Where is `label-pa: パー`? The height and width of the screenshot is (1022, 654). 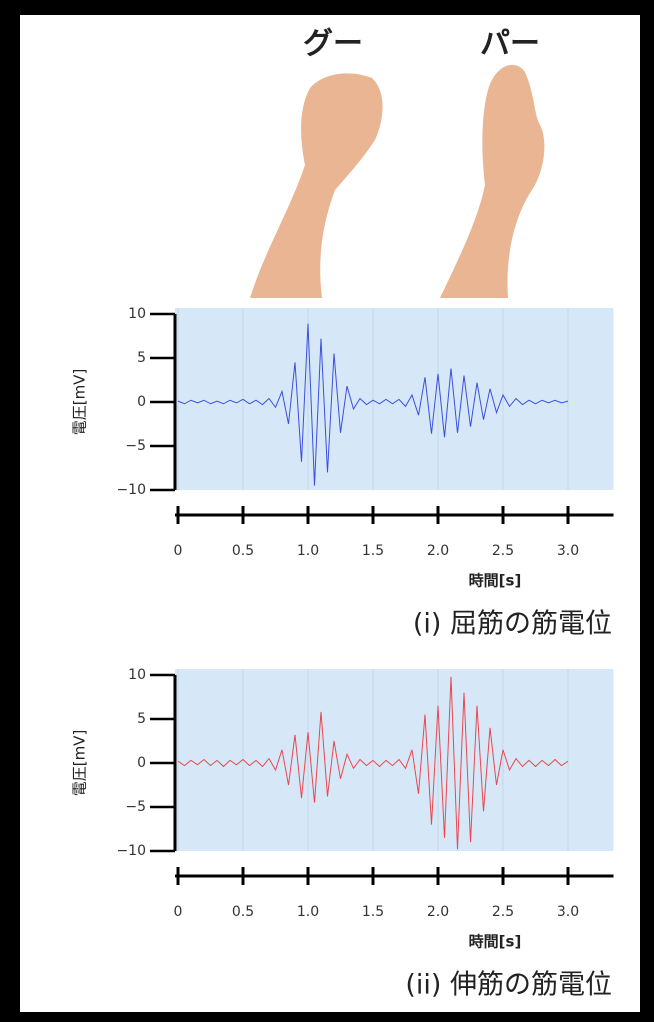 label-pa: パー is located at coordinates (510, 44).